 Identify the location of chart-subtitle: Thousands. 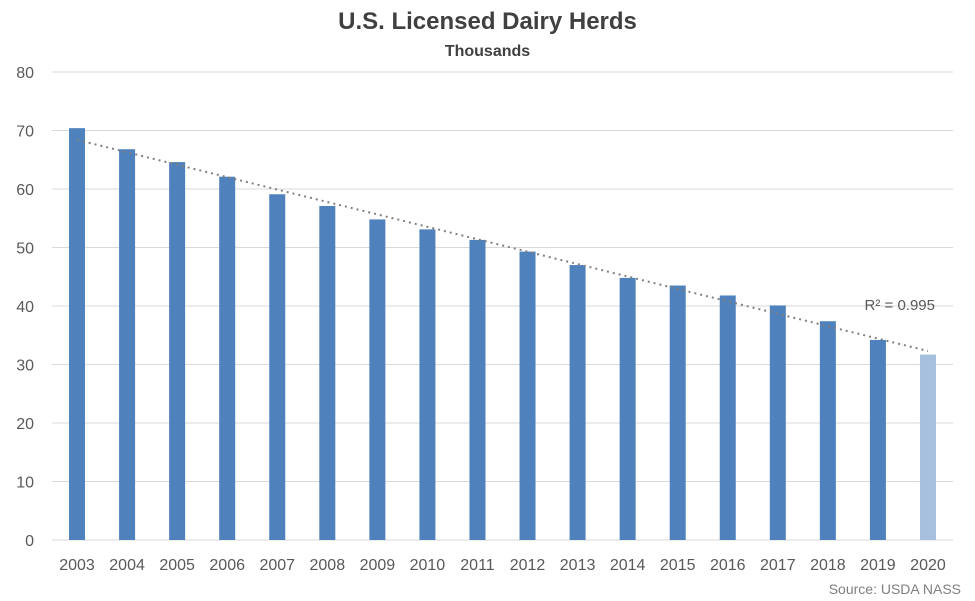
(487, 51).